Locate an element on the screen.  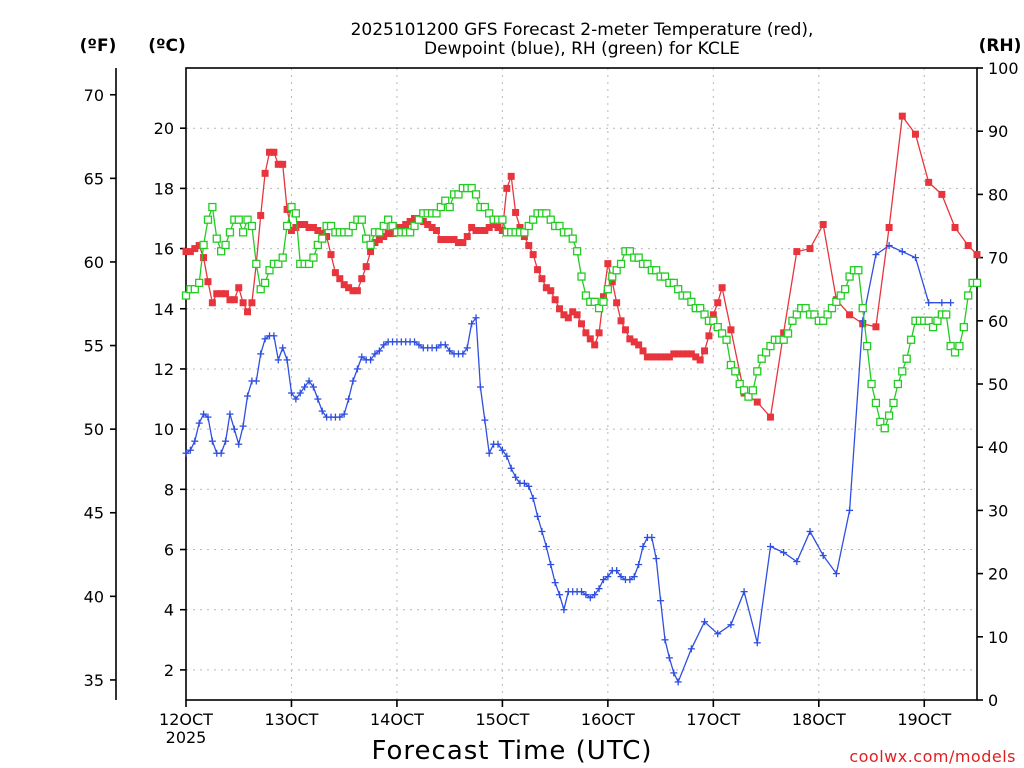
celsius-tick-label: 4 is located at coordinates (169, 610).